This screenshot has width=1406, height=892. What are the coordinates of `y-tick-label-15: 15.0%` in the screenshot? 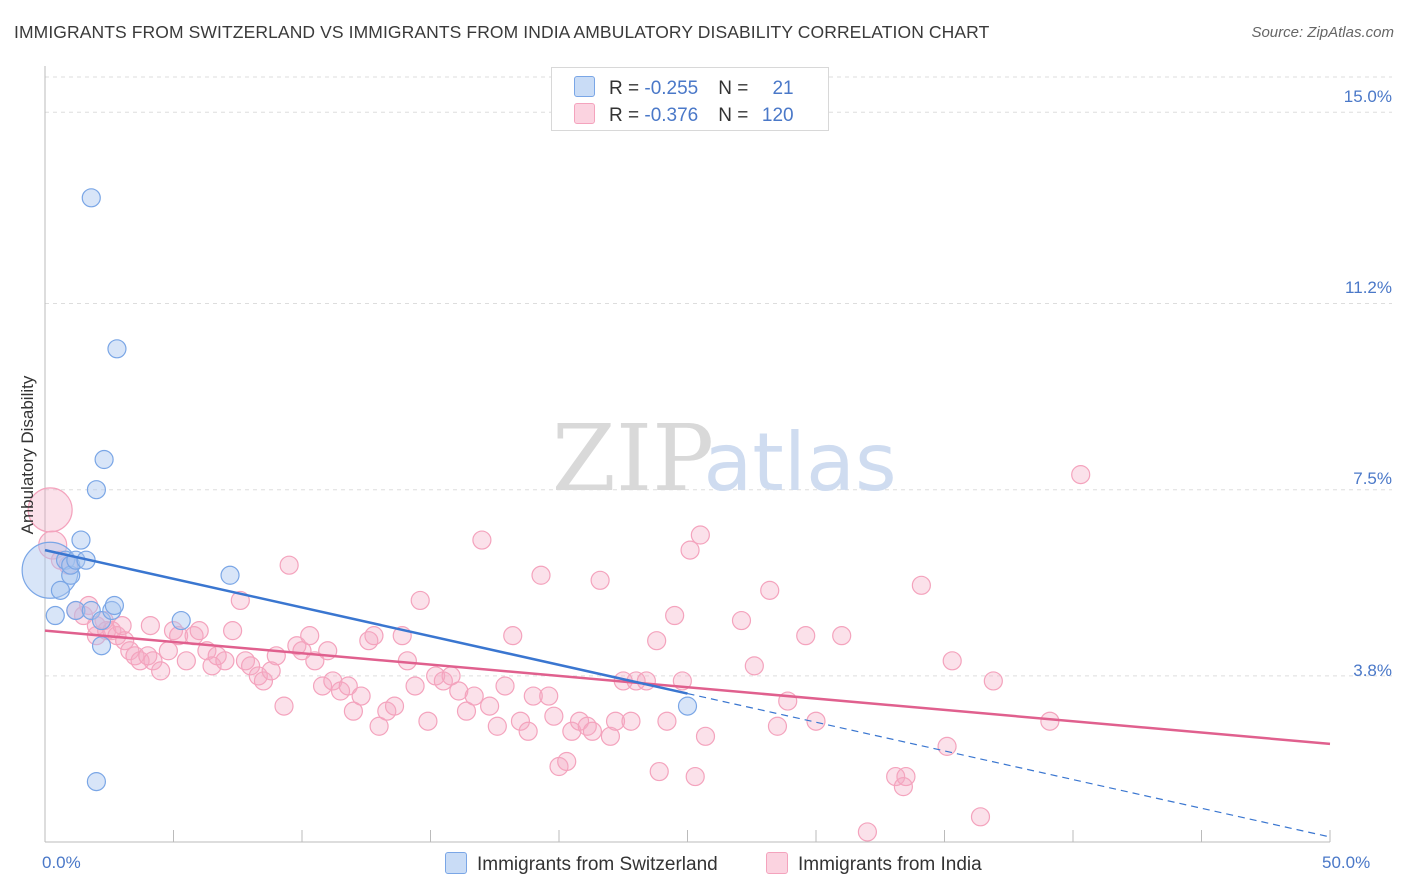 It's located at (1367, 96).